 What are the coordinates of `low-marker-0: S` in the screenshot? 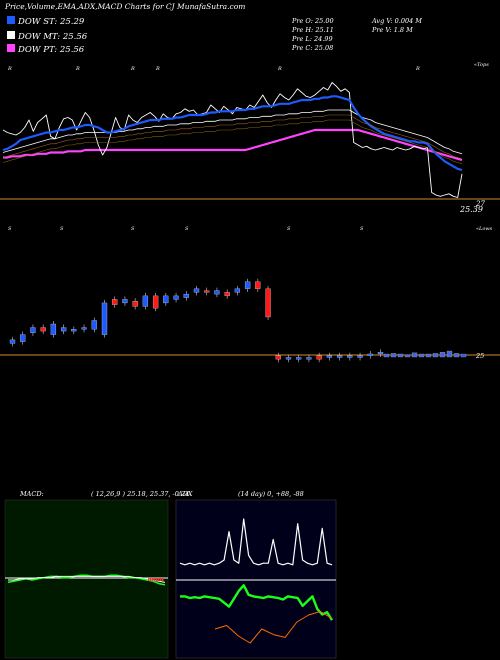 It's located at (10, 229).